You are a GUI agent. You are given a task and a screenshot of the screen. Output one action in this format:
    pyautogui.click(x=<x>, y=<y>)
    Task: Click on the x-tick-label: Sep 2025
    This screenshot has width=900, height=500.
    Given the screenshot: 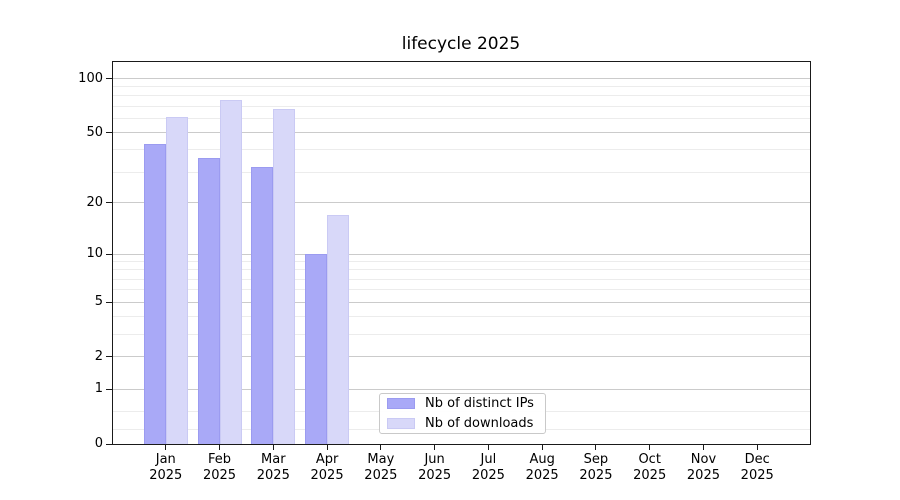 What is the action you would take?
    pyautogui.click(x=596, y=467)
    